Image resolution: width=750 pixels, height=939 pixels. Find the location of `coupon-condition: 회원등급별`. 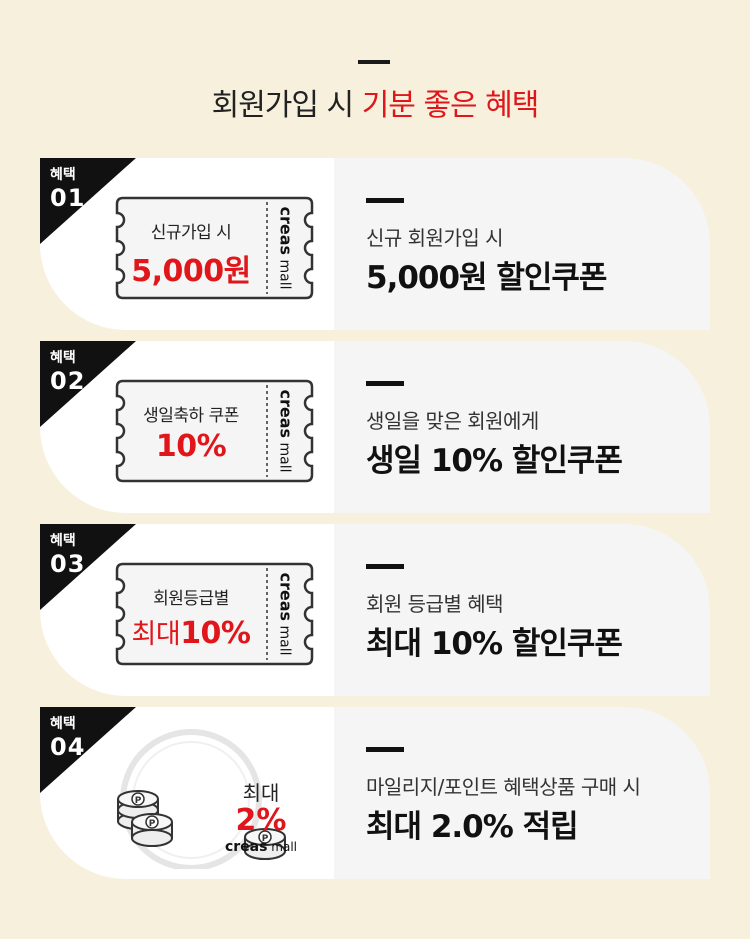

coupon-condition: 회원등급별 is located at coordinates (191, 599).